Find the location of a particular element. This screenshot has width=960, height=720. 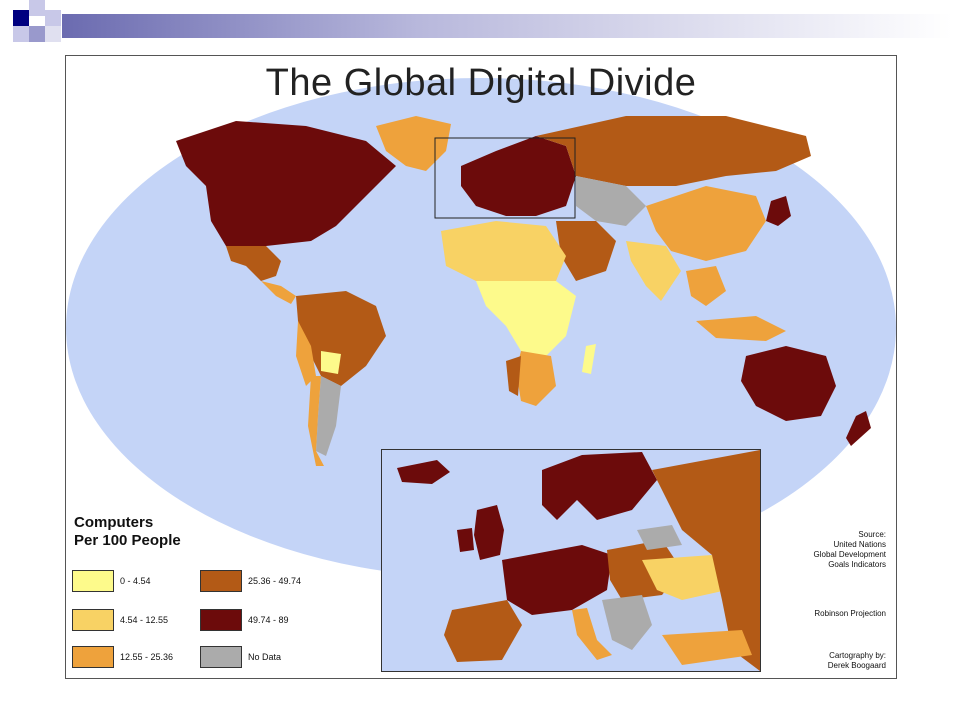

region-namibia is located at coordinates (513, 376).